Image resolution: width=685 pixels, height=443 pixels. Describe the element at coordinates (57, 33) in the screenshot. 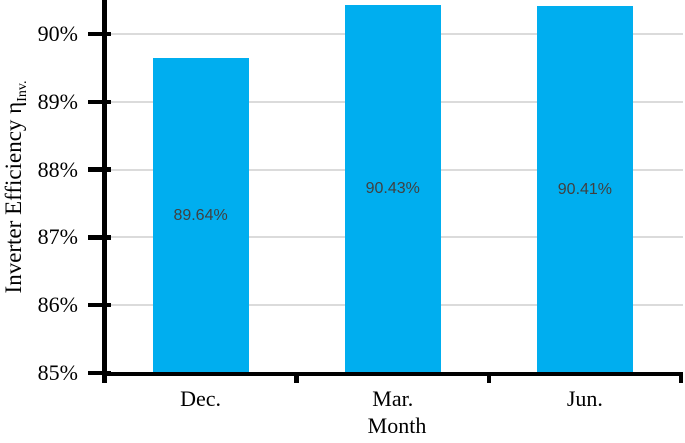

I see `y-tick-label: 90%` at that location.